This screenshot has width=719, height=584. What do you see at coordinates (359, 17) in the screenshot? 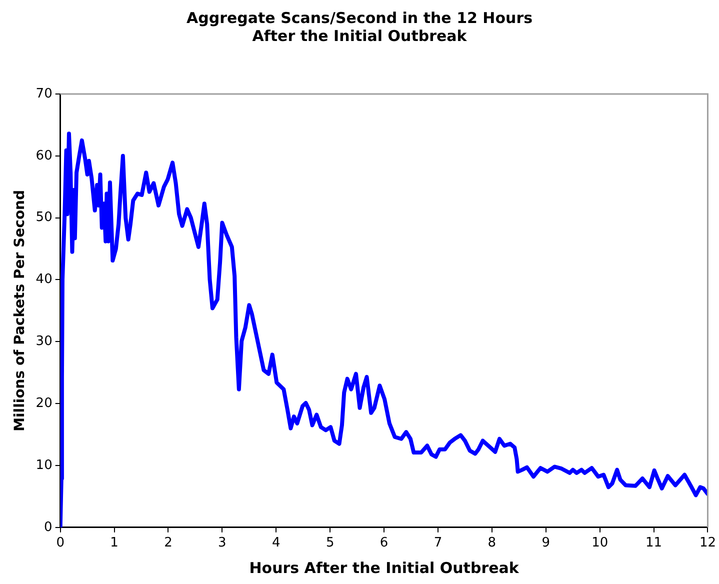
I see `text: Aggregate Scans/Second in the 12 Hours` at bounding box center [359, 17].